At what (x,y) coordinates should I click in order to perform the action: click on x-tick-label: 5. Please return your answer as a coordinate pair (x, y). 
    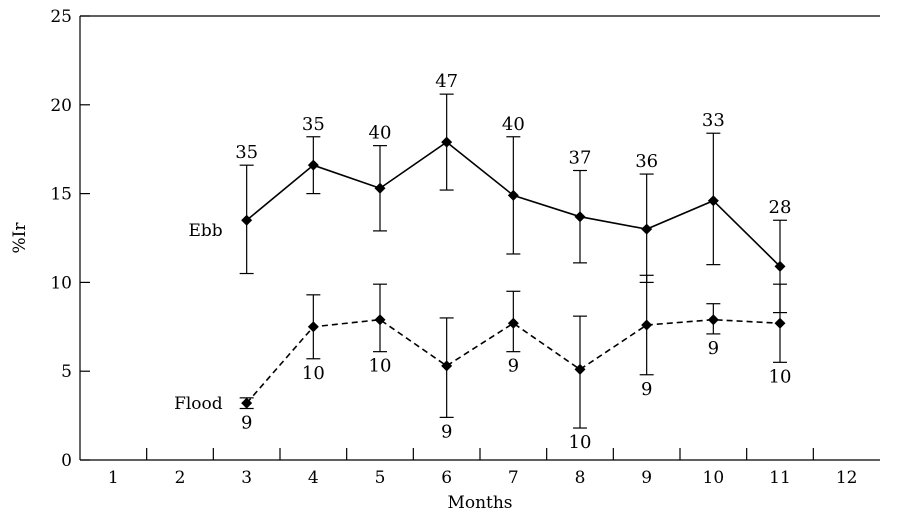
    Looking at the image, I should click on (380, 478).